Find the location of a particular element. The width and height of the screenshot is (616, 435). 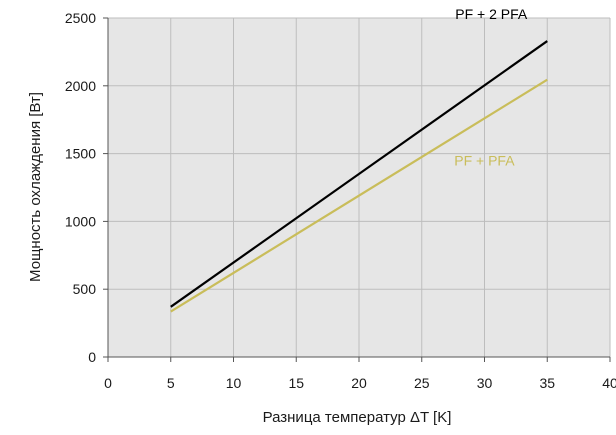

y-tick-label: 2500 is located at coordinates (80, 18).